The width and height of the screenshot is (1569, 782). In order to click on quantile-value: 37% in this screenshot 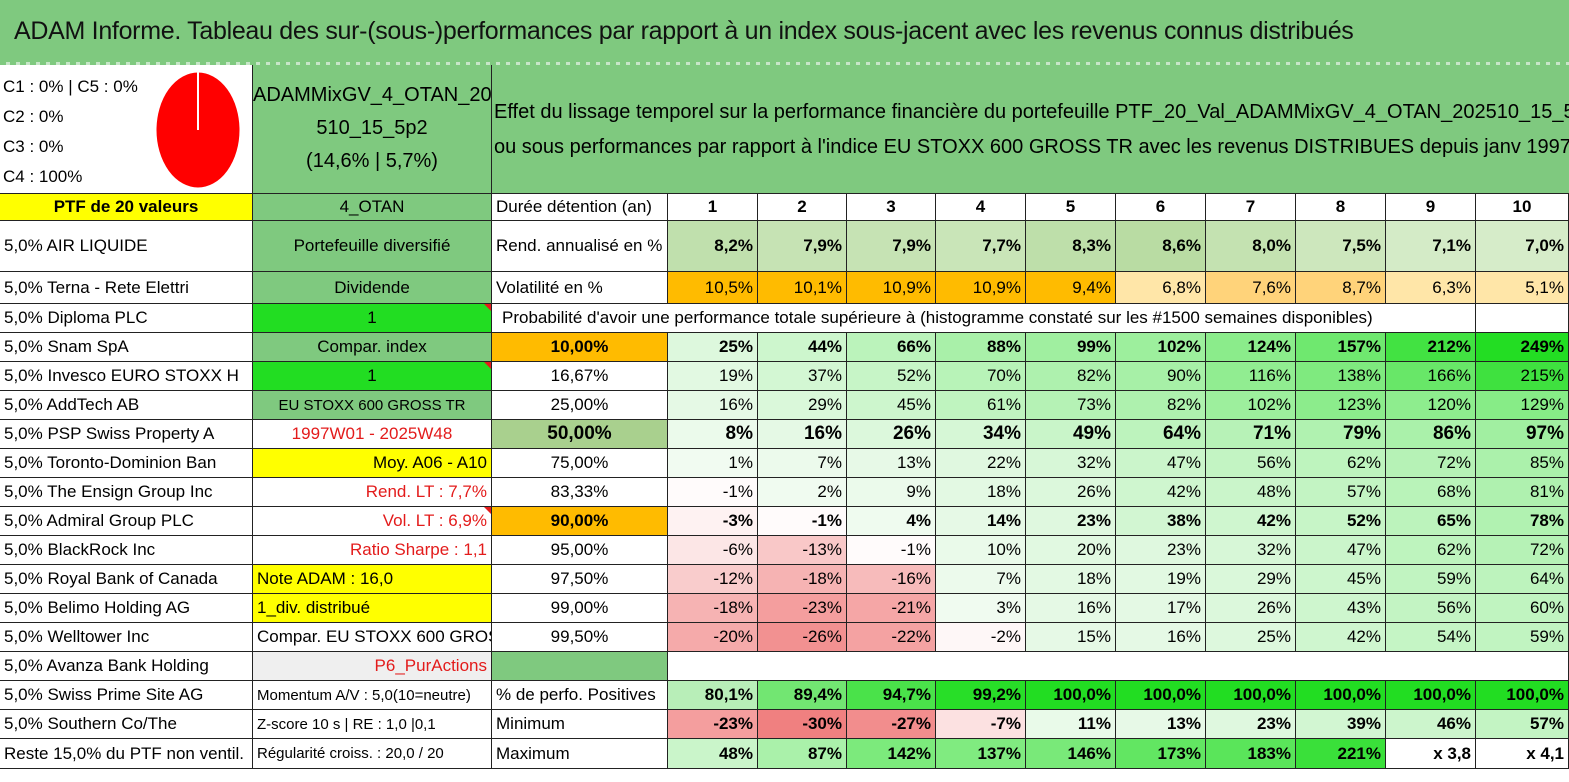, I will do `click(802, 376)`.